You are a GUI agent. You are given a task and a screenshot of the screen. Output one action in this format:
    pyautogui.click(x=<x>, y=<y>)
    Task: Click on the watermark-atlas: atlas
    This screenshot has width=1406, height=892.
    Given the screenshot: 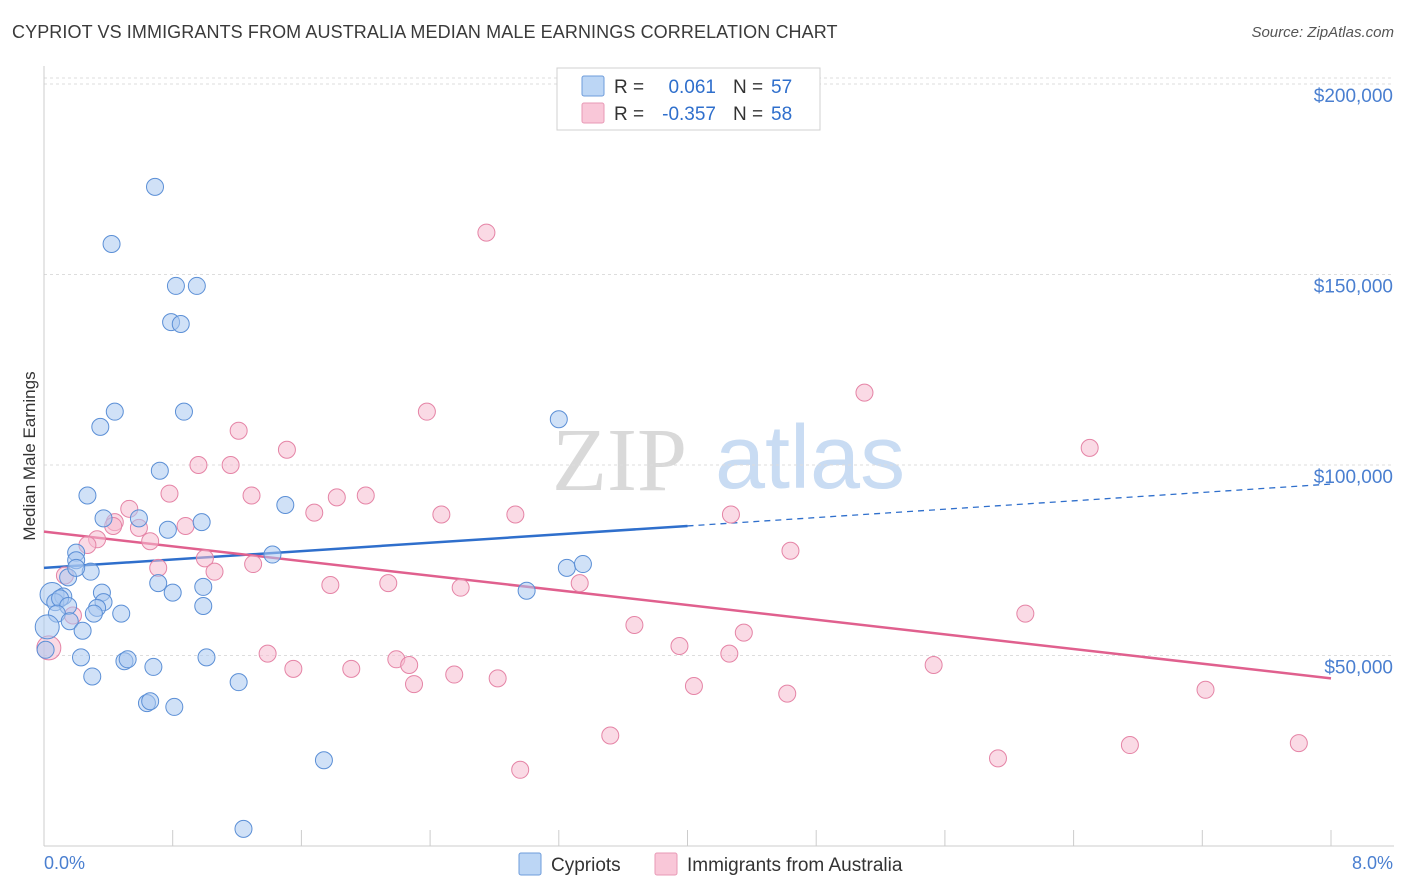 What is the action you would take?
    pyautogui.click(x=810, y=458)
    